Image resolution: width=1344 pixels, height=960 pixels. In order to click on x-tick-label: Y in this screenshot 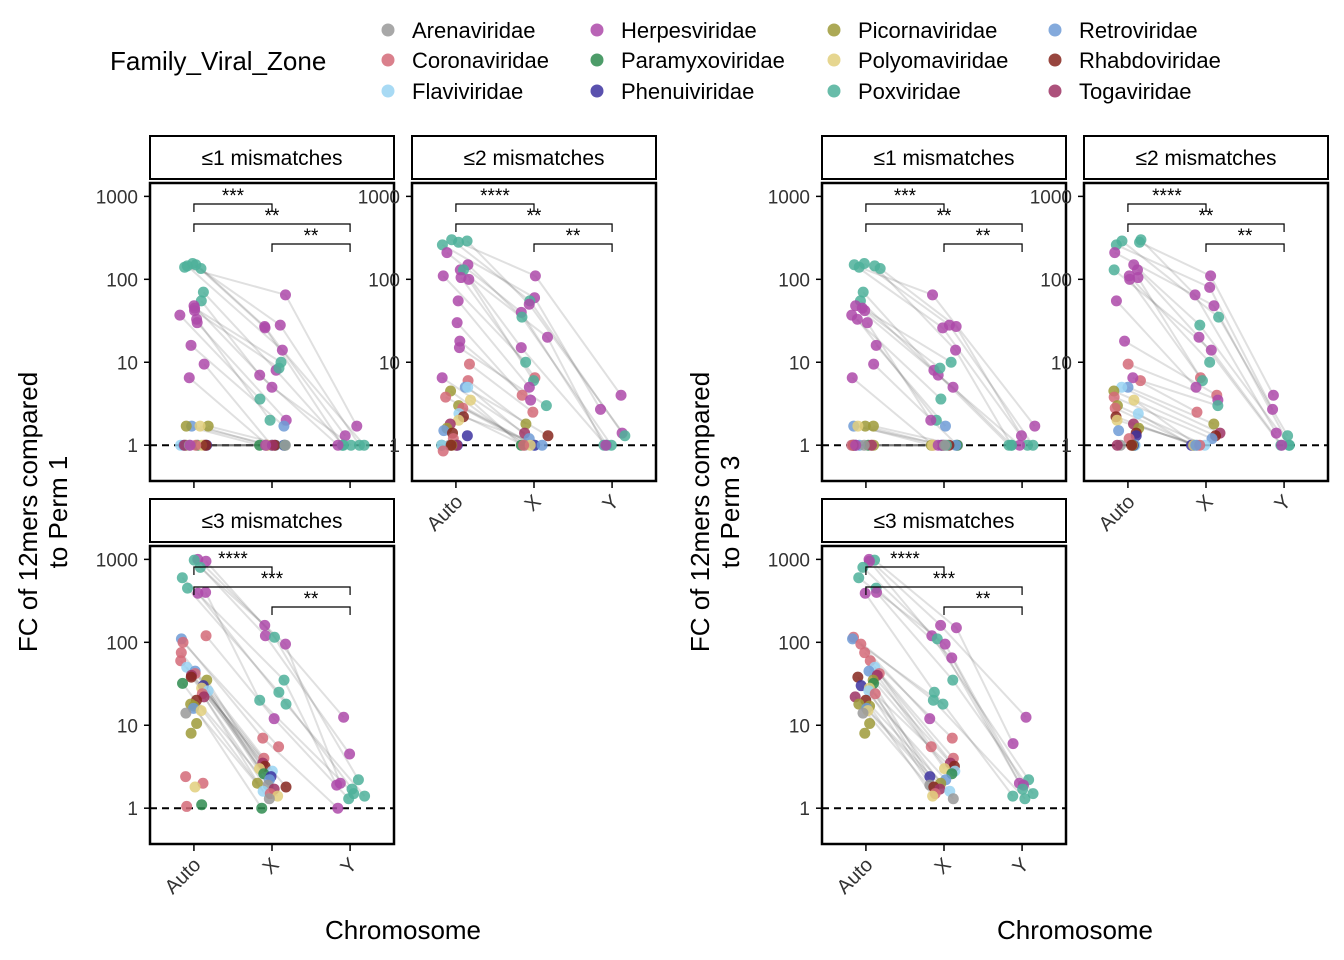, I will do `click(611, 503)`.